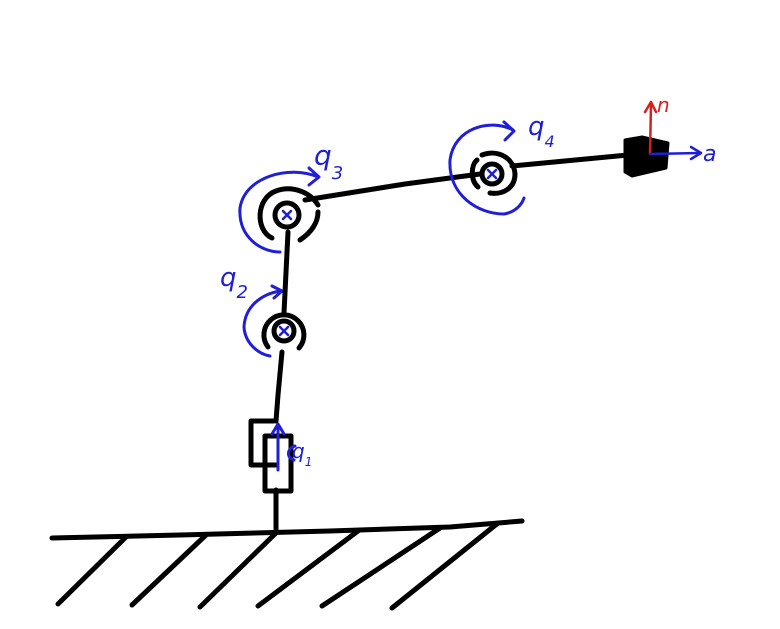 This screenshot has height=629, width=780. I want to click on ground-hatch-icon, so click(287, 564).